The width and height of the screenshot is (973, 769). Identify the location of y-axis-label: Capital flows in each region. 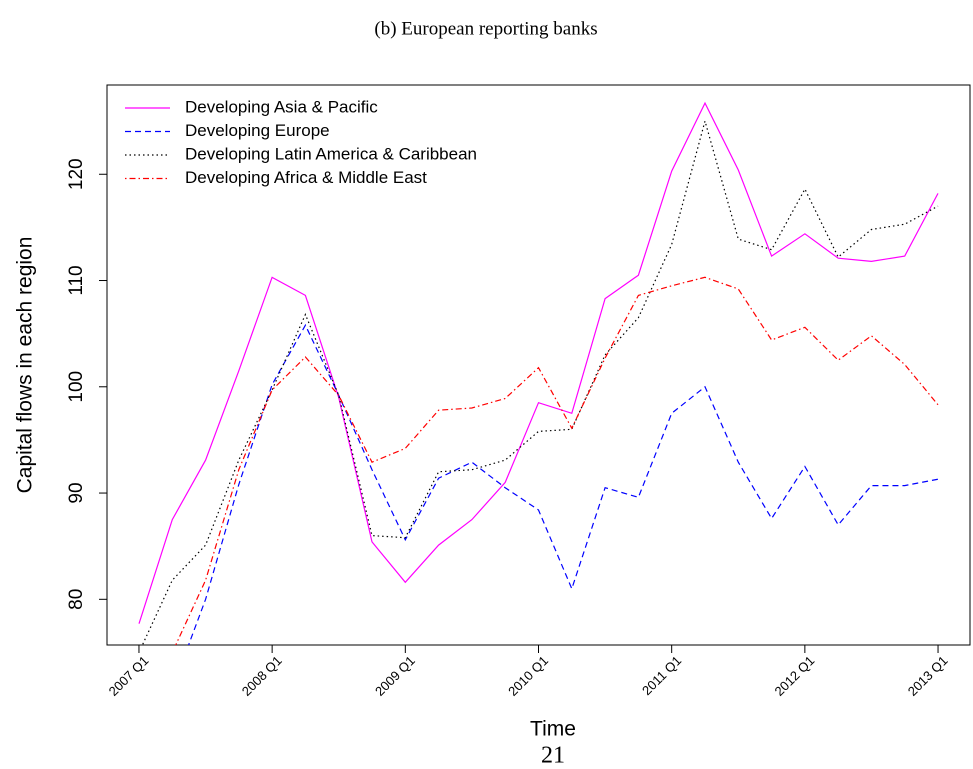
(25, 365).